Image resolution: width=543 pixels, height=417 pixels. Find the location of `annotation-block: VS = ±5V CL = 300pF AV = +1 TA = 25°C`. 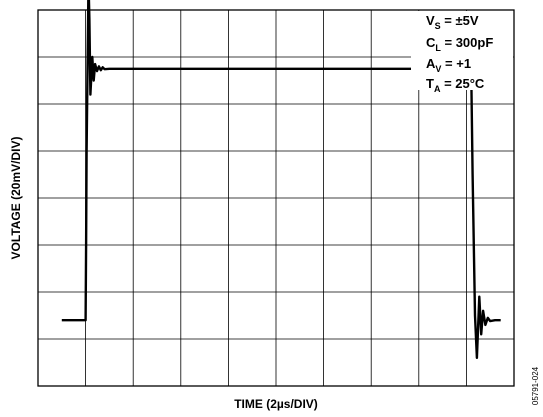

annotation-block: VS = ±5V CL = 300pF AV = +1 TA = 25°C is located at coordinates (462, 52).